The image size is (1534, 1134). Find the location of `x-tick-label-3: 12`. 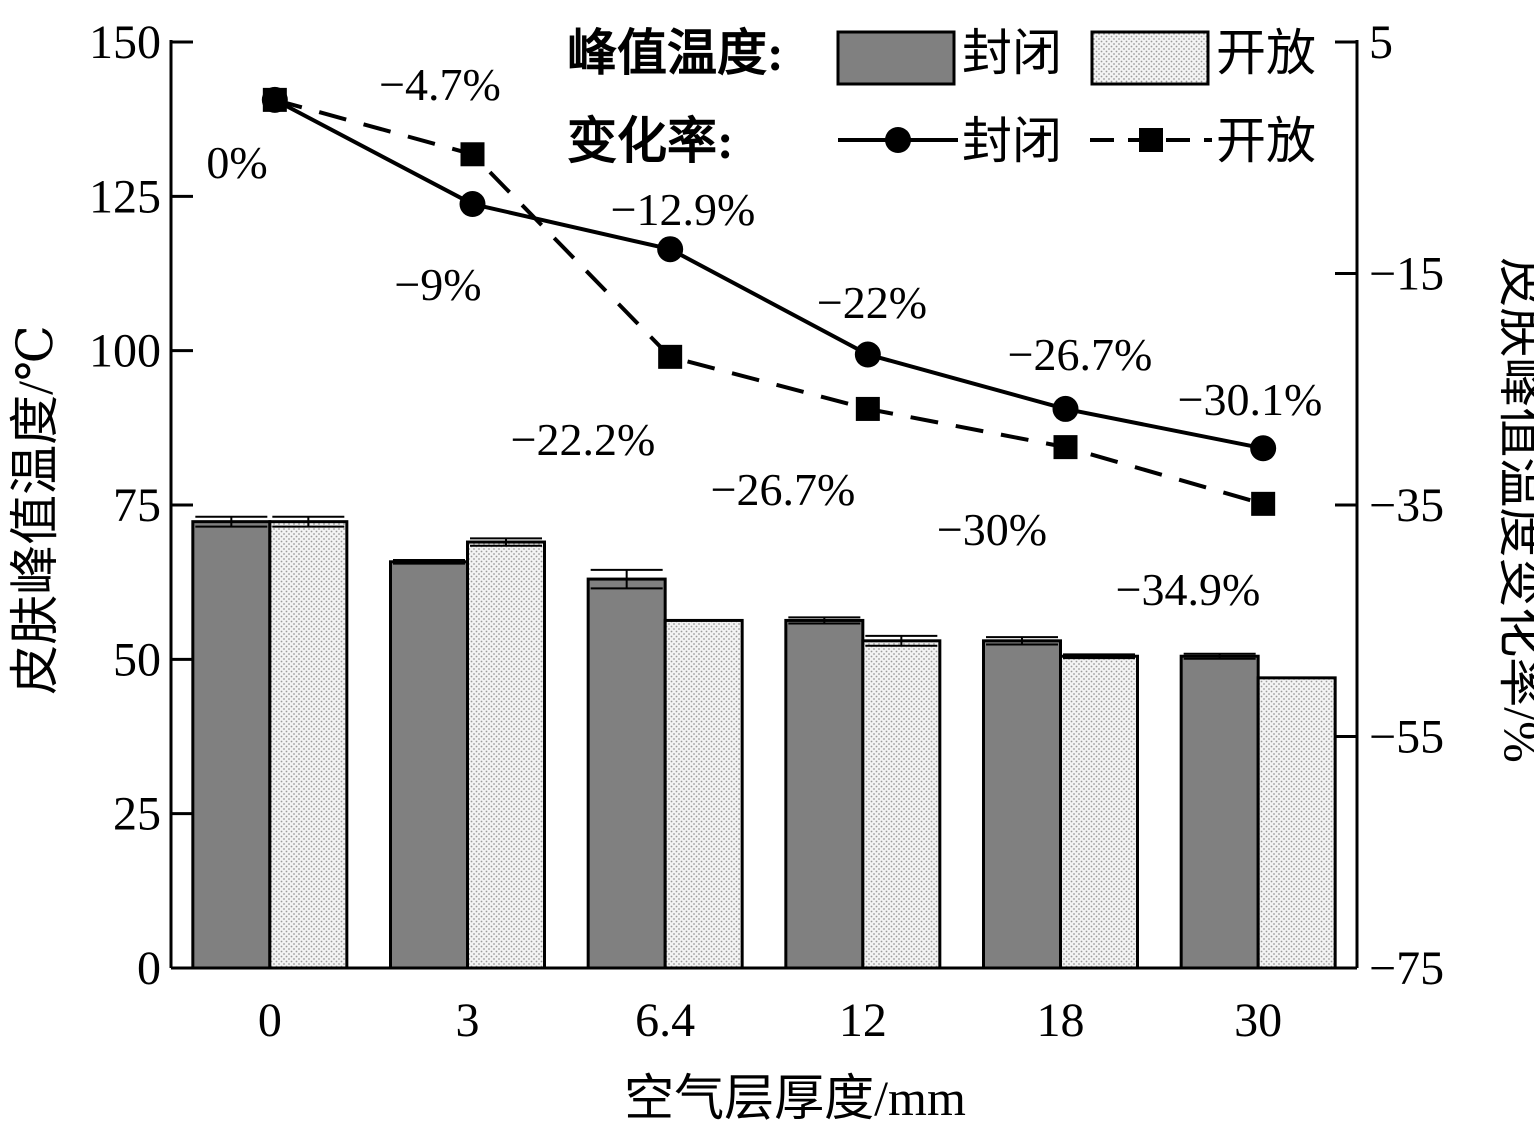

x-tick-label-3: 12 is located at coordinates (863, 1020).